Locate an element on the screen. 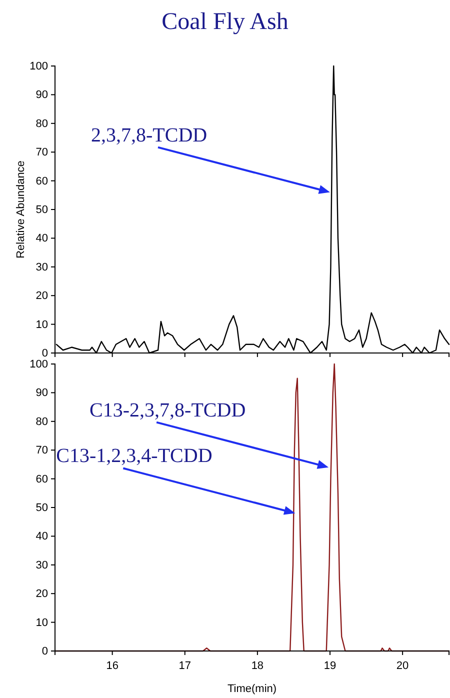  x-tick-label: 19 is located at coordinates (330, 666).